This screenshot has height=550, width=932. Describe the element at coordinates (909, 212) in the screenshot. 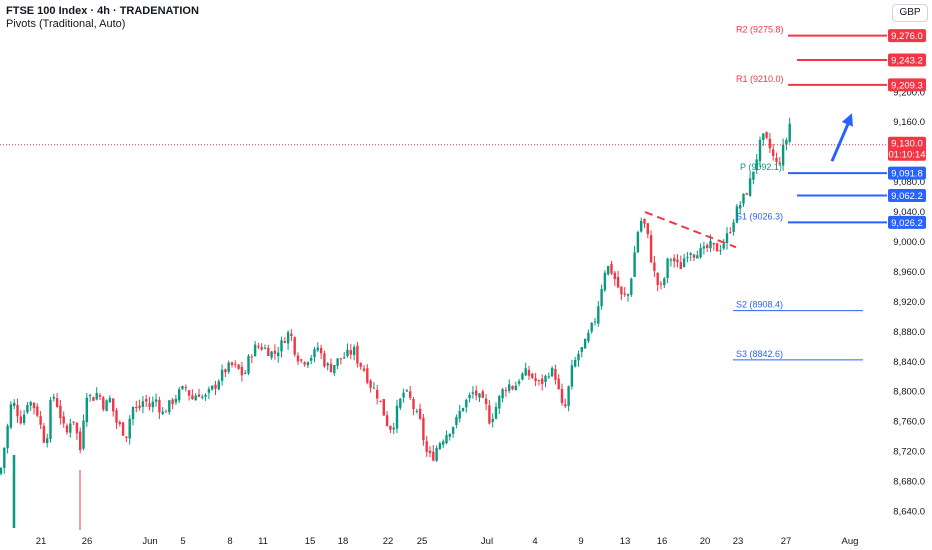

I see `y-tick-label: 9,040.0` at that location.